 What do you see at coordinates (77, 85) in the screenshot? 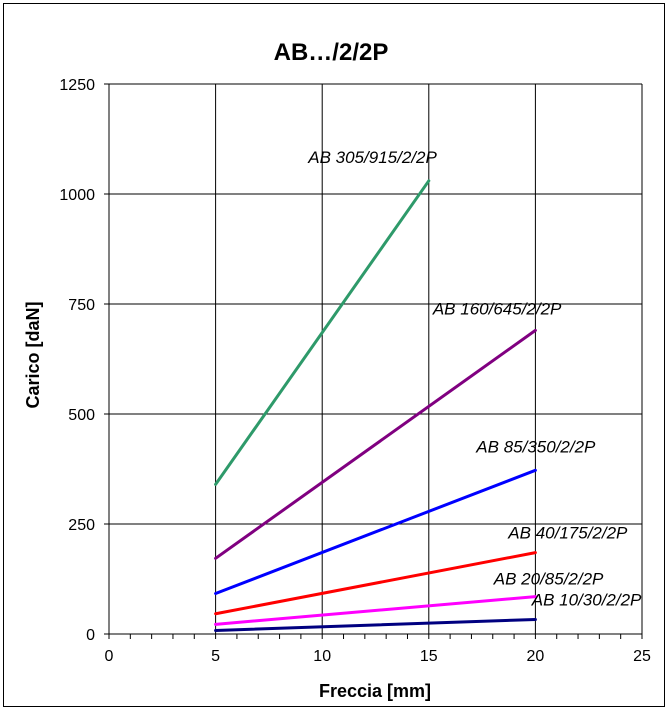
I see `y-tick-label: 1250` at bounding box center [77, 85].